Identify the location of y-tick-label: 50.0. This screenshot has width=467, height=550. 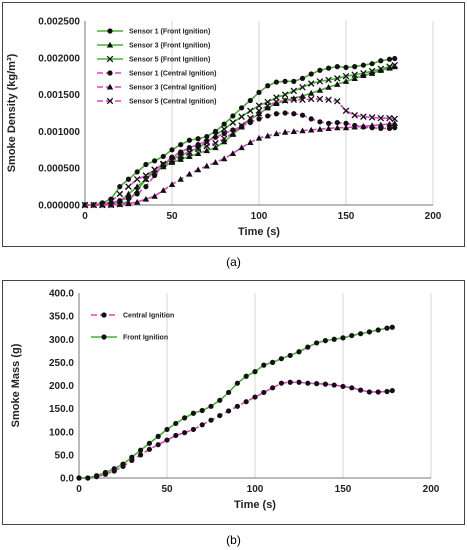
(65, 455).